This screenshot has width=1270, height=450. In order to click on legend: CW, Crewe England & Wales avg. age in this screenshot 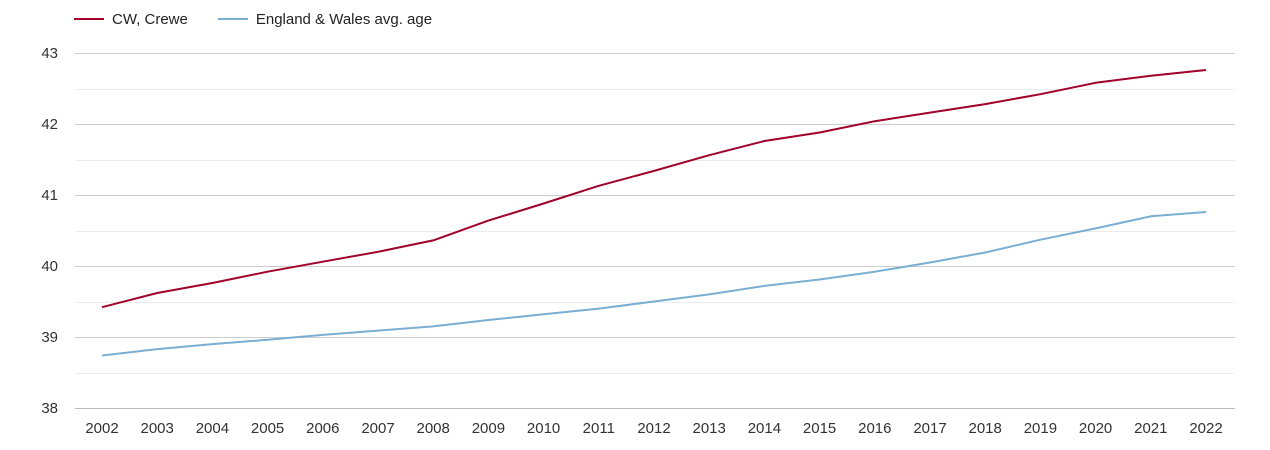, I will do `click(268, 19)`.